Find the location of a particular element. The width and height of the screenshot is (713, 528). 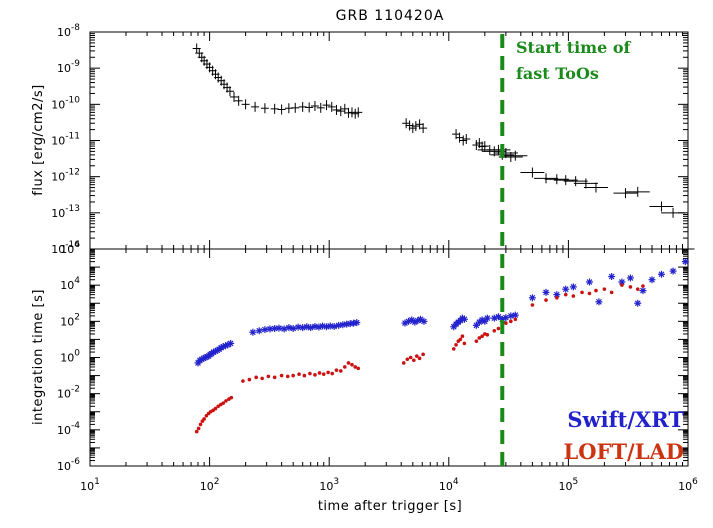

y-tick-label: 10⁻¹² is located at coordinates (65, 176).